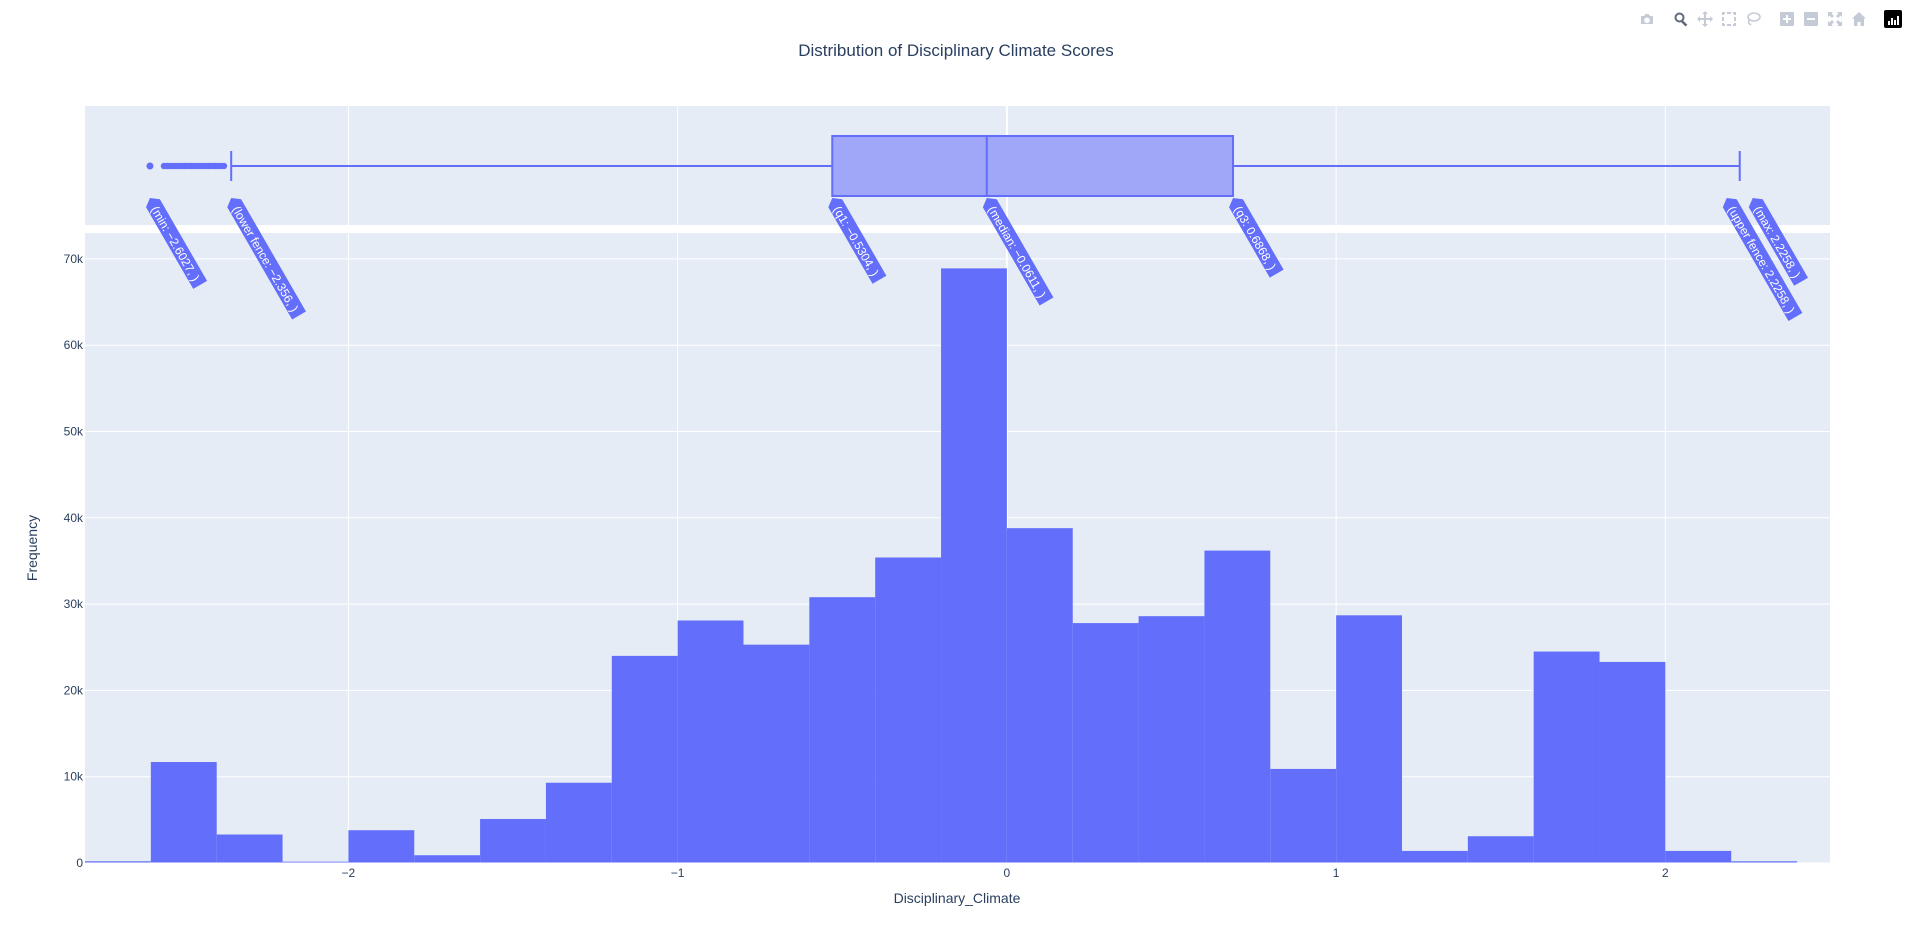  What do you see at coordinates (32, 548) in the screenshot?
I see `y-axis-title: Frequency` at bounding box center [32, 548].